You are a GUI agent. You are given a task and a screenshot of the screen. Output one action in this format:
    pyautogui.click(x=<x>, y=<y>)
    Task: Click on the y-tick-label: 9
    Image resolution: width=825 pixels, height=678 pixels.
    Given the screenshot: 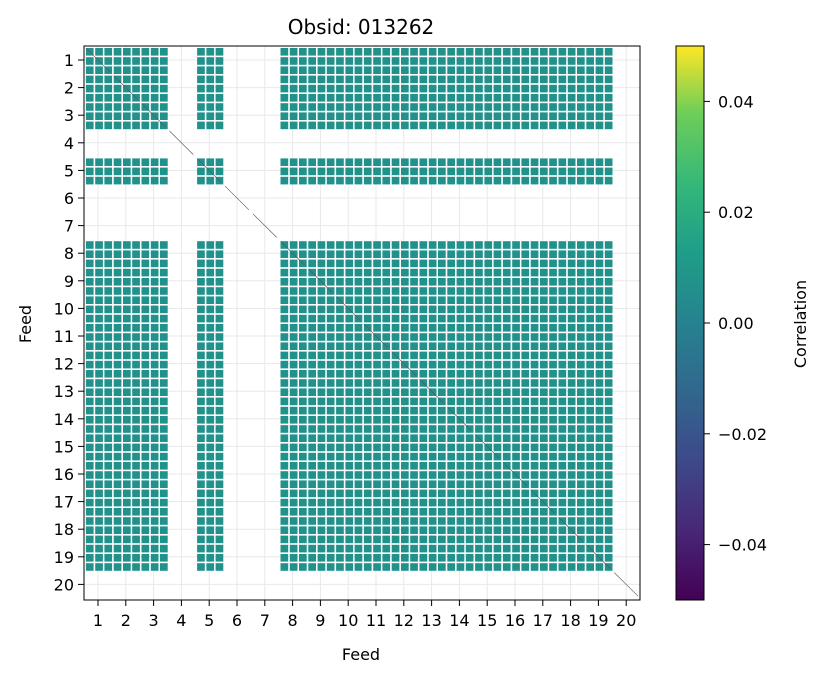 What is the action you would take?
    pyautogui.click(x=69, y=281)
    